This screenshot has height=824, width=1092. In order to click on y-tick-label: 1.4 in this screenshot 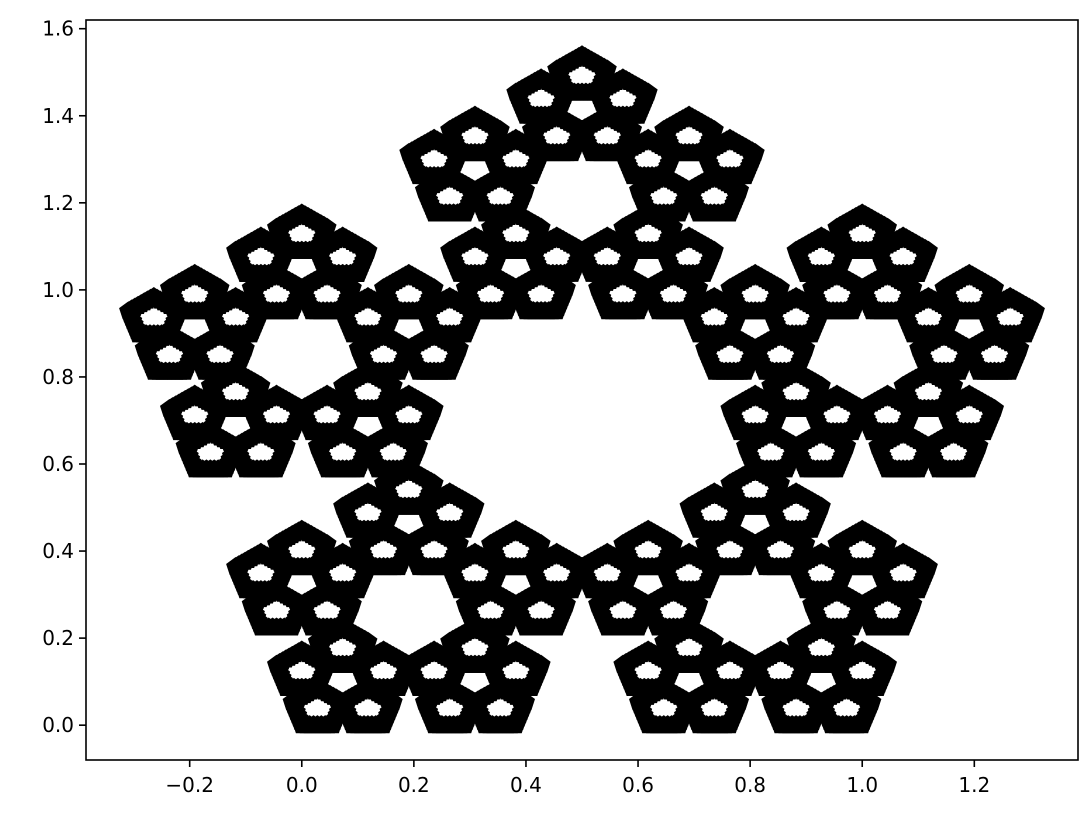, I will do `click(58, 116)`.